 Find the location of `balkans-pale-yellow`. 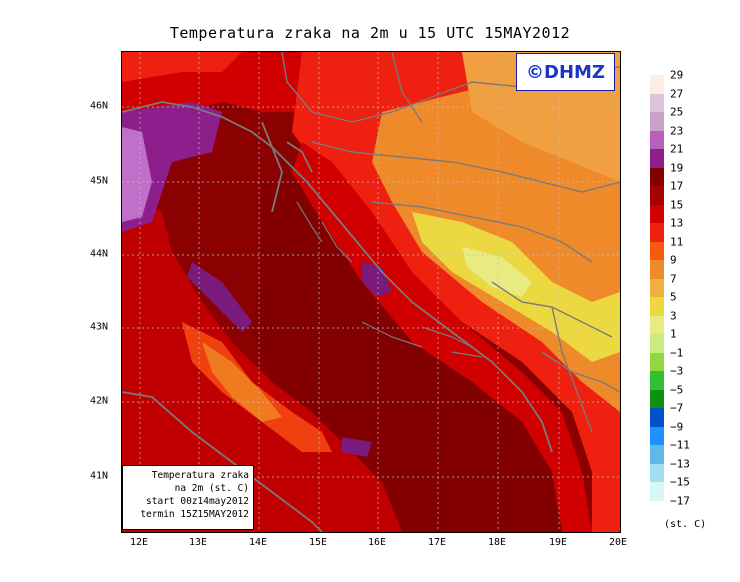

balkans-pale-yellow is located at coordinates (497, 272).